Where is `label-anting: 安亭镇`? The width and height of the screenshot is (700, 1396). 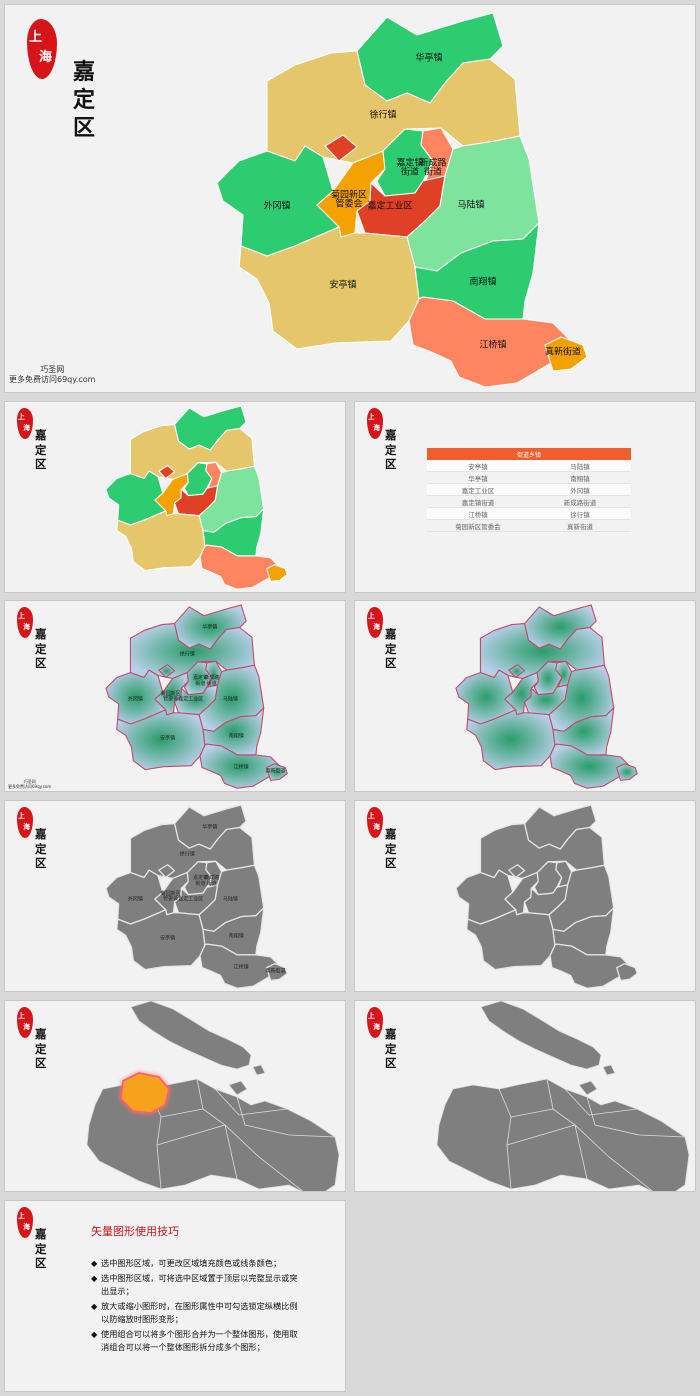 label-anting: 安亭镇 is located at coordinates (168, 738).